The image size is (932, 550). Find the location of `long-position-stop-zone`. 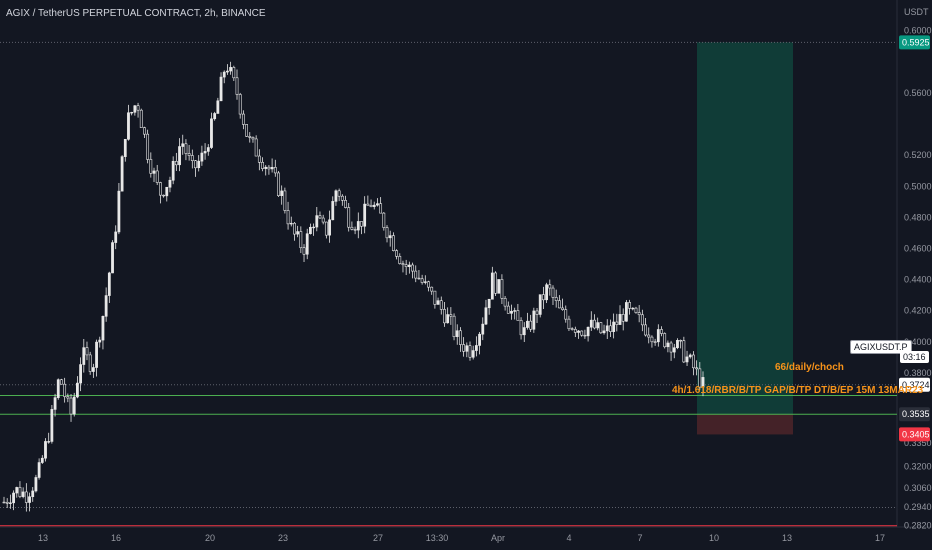

long-position-stop-zone is located at coordinates (745, 424).